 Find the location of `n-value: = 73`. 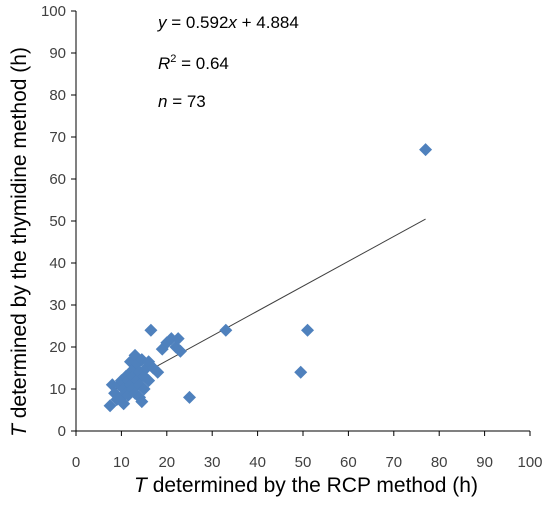

n-value: = 73 is located at coordinates (186, 101).